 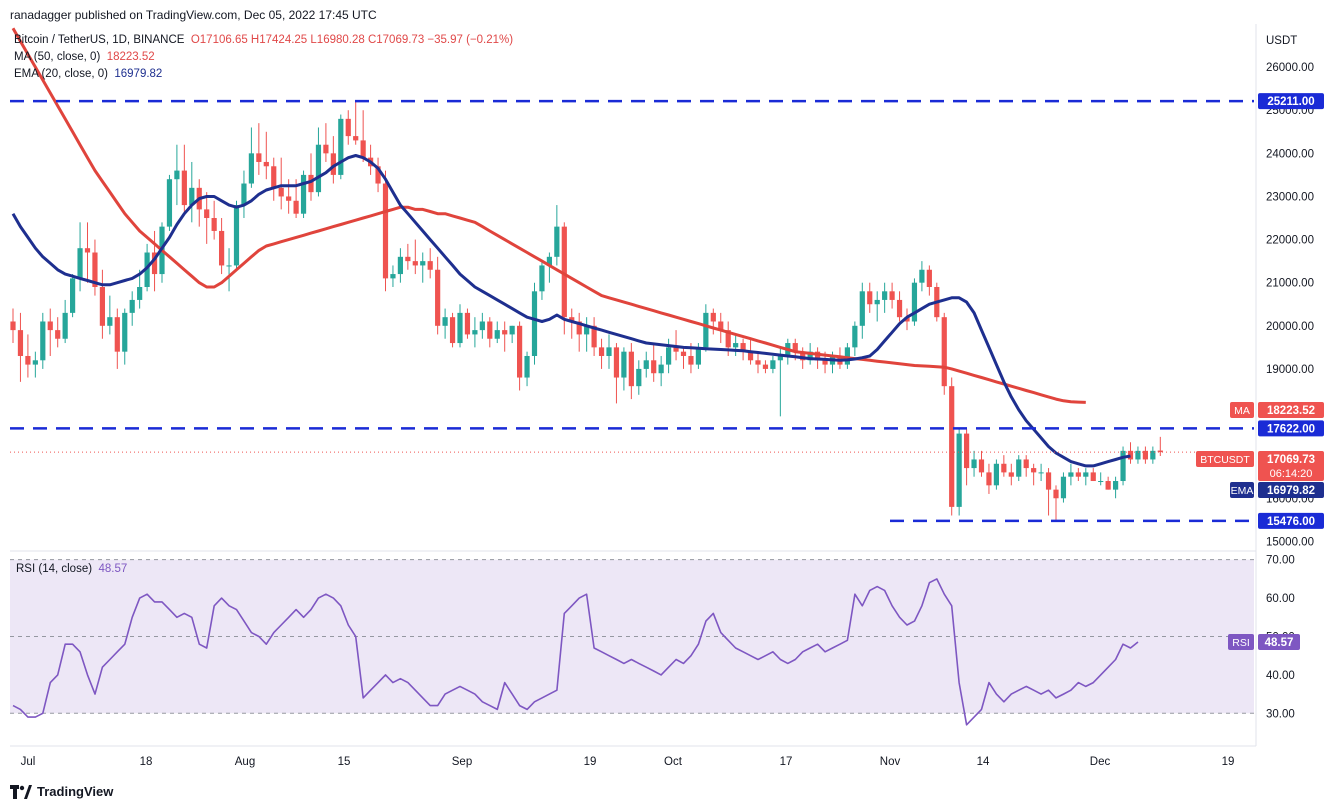 What do you see at coordinates (344, 762) in the screenshot?
I see `time-tick-label: 15` at bounding box center [344, 762].